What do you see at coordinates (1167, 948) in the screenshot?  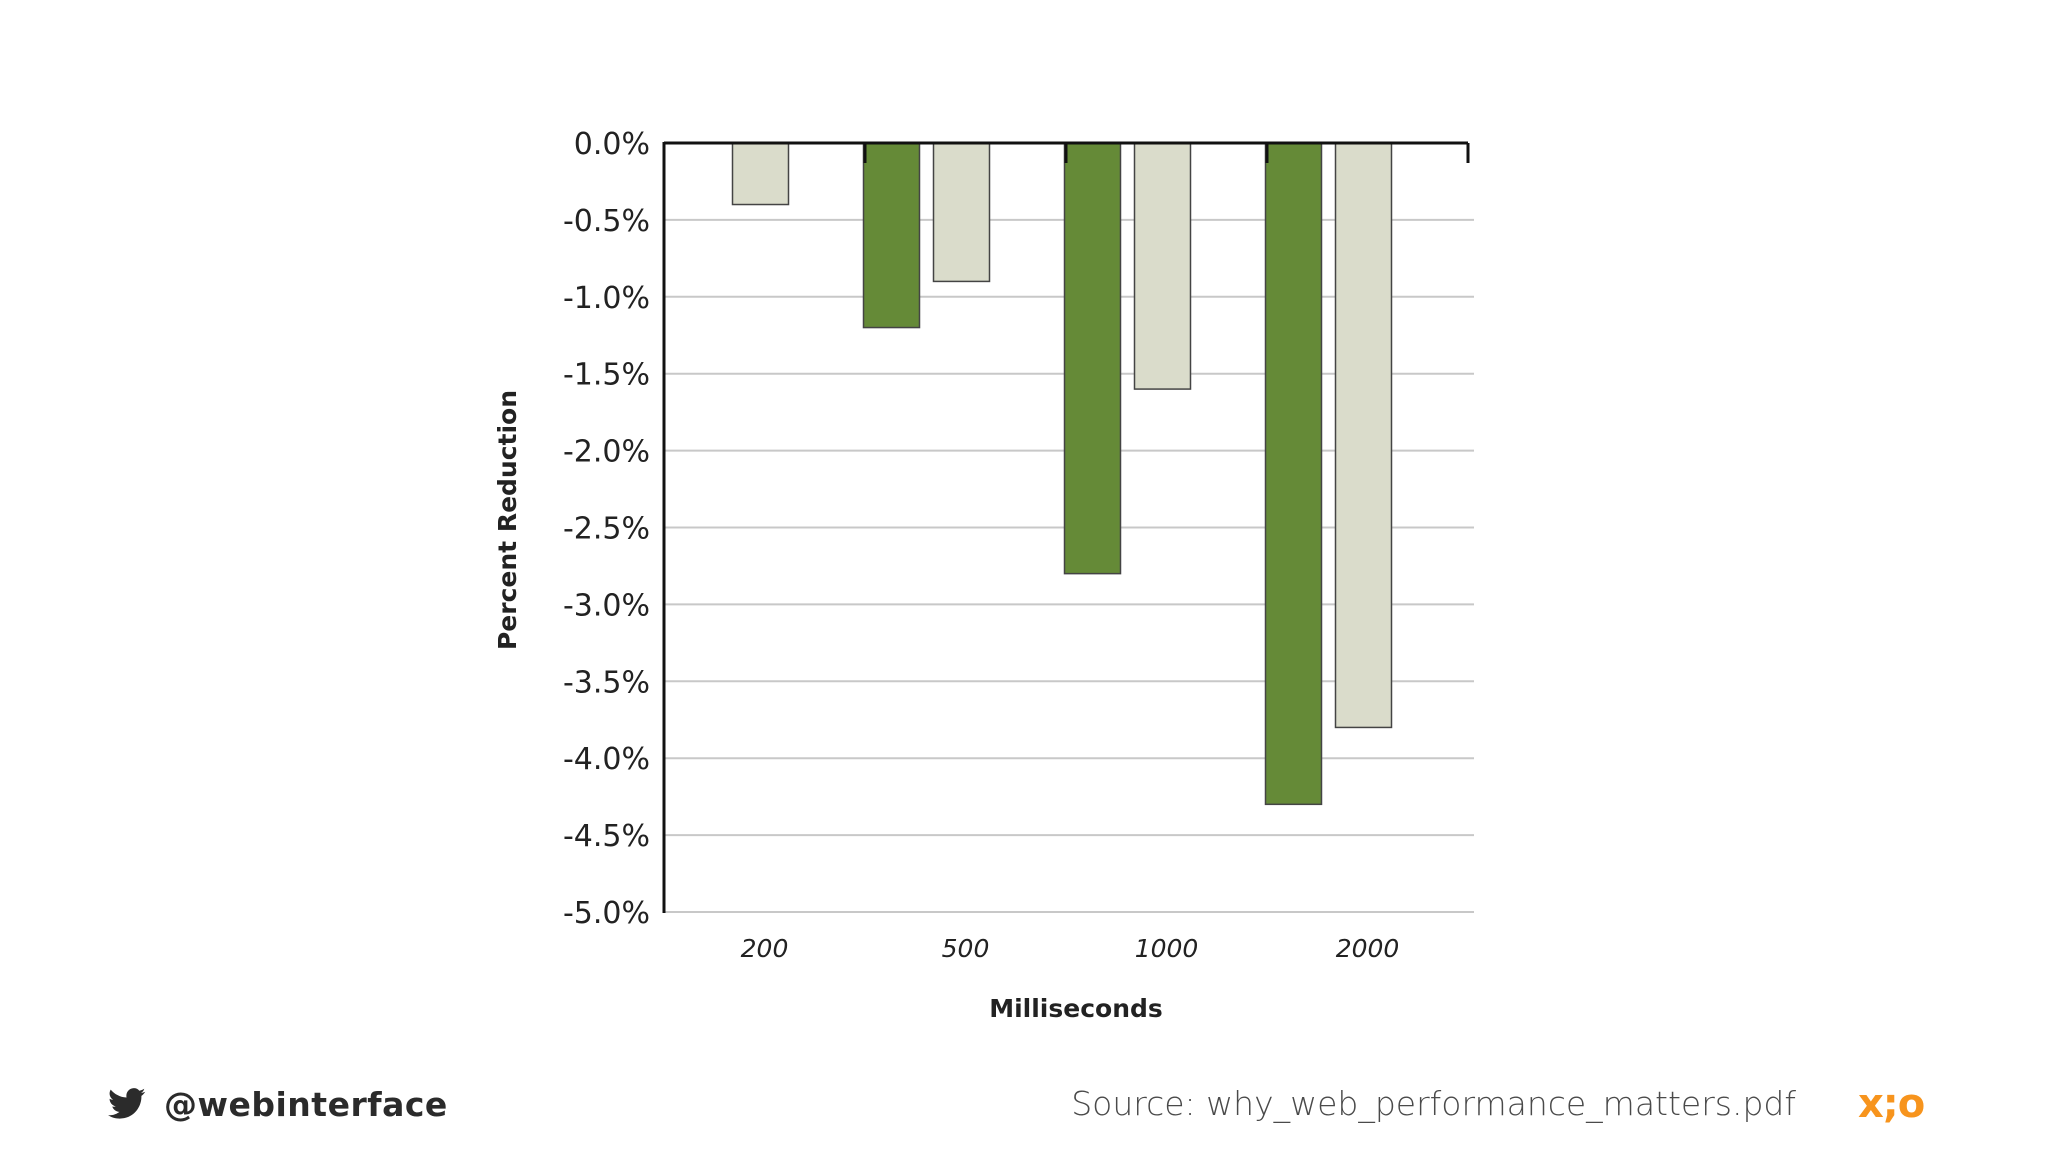 I see `x-category-label: 1000` at bounding box center [1167, 948].